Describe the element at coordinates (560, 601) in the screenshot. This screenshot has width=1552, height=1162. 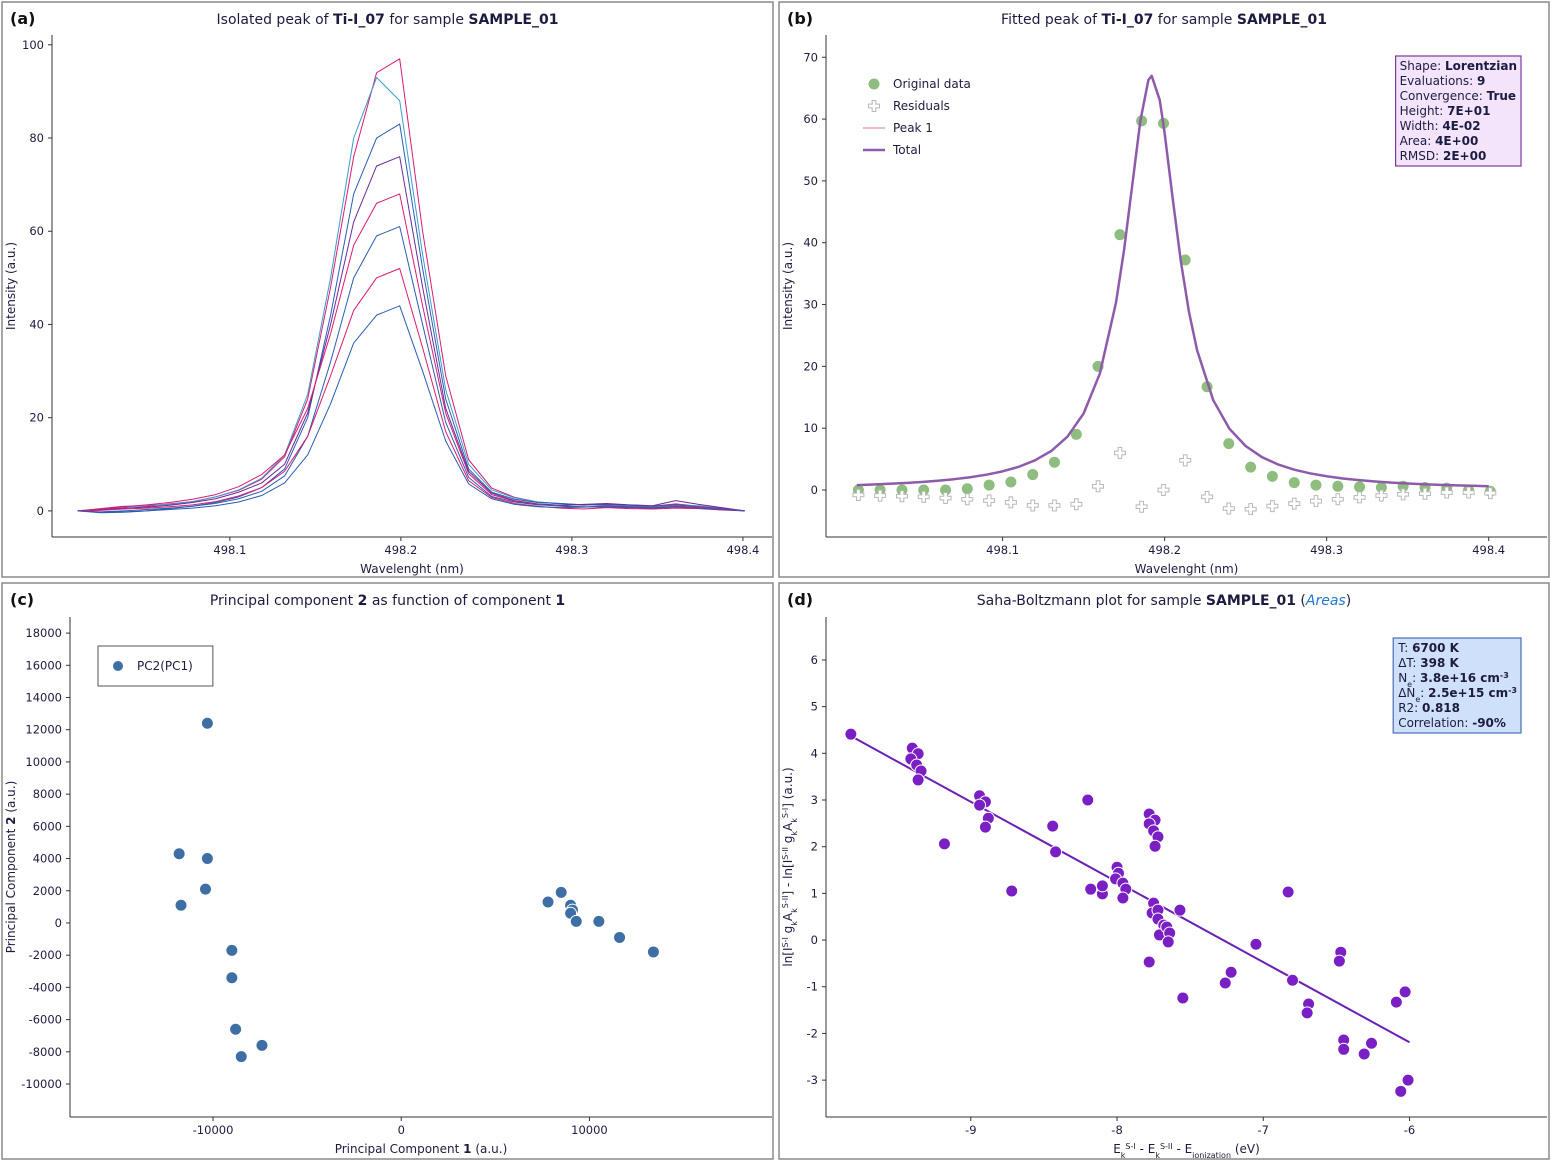
I see `text-part: 1` at that location.